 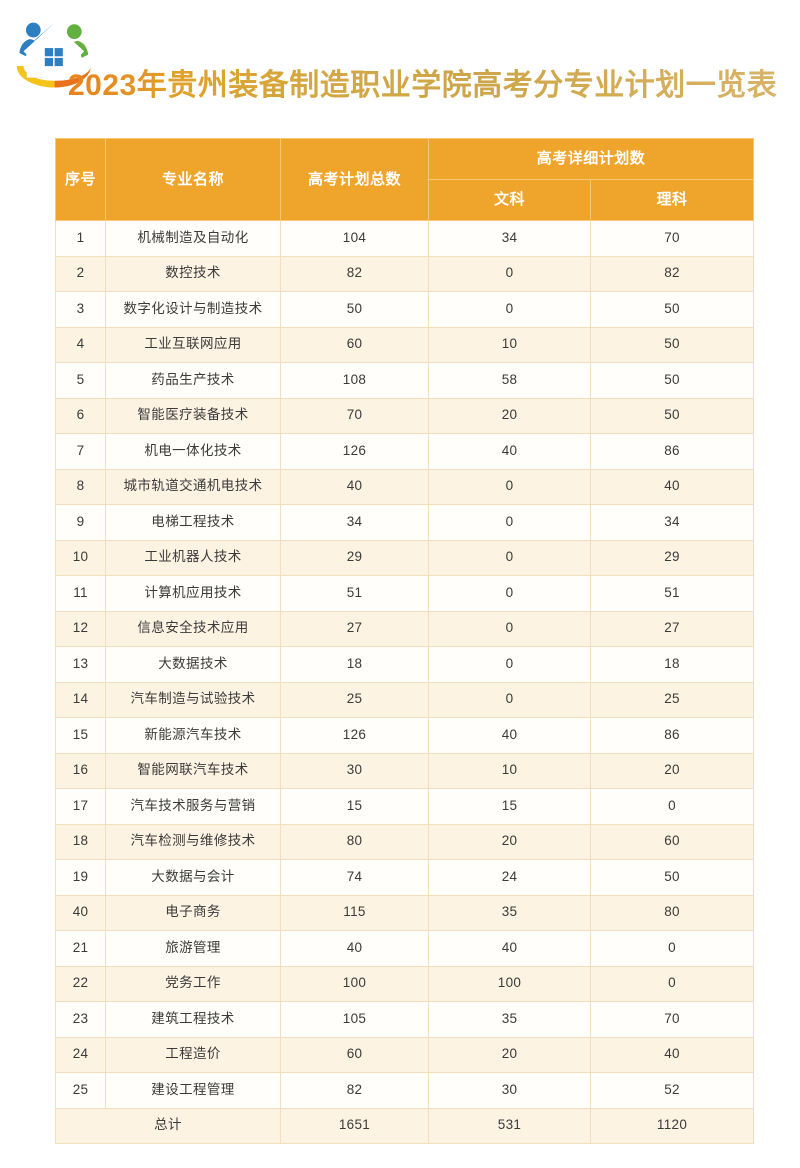 What do you see at coordinates (672, 948) in the screenshot?
I see `cell-science: 0` at bounding box center [672, 948].